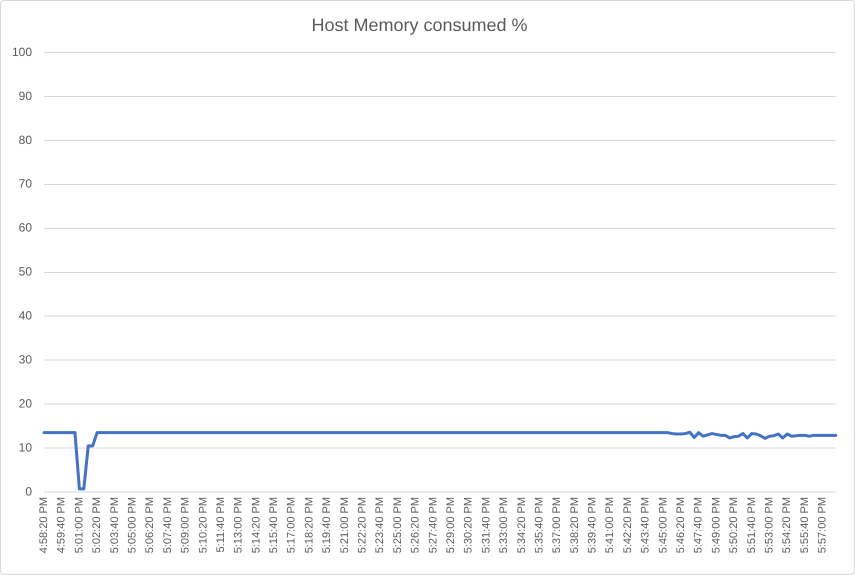  I want to click on x-tick-label: 5:19:40 PM, so click(327, 525).